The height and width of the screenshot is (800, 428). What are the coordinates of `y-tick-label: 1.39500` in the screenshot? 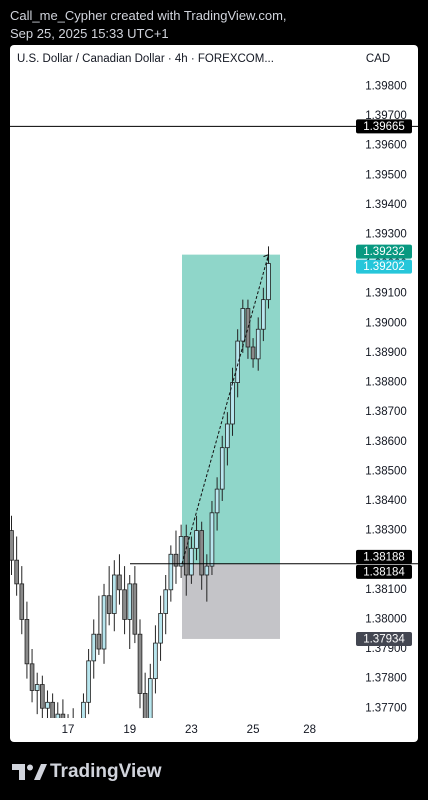 It's located at (386, 175).